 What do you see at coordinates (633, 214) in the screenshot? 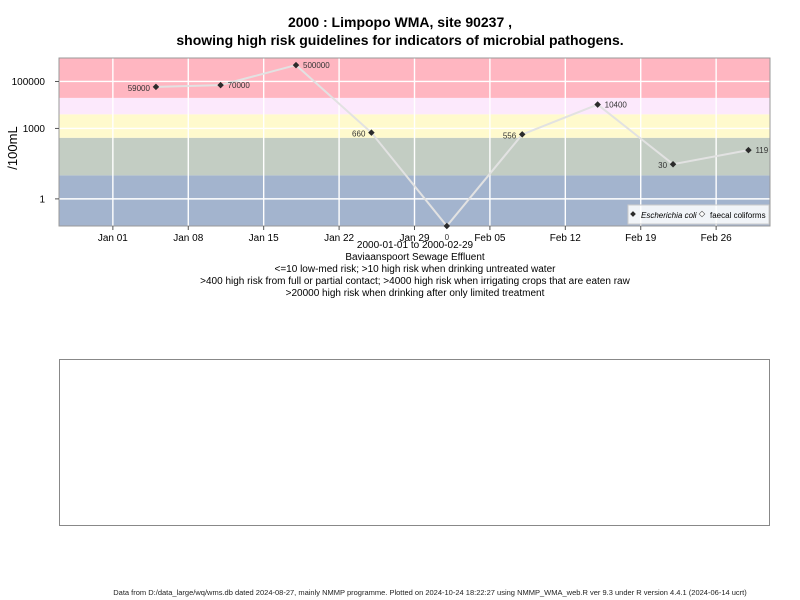
I see `legend-marker-ecoli` at bounding box center [633, 214].